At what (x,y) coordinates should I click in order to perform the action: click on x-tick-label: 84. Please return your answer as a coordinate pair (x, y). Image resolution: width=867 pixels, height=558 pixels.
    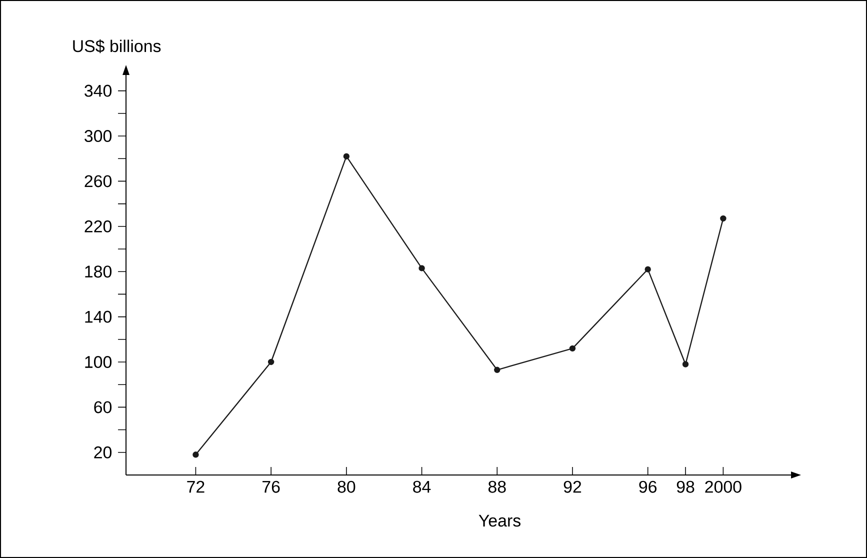
    Looking at the image, I should click on (422, 486).